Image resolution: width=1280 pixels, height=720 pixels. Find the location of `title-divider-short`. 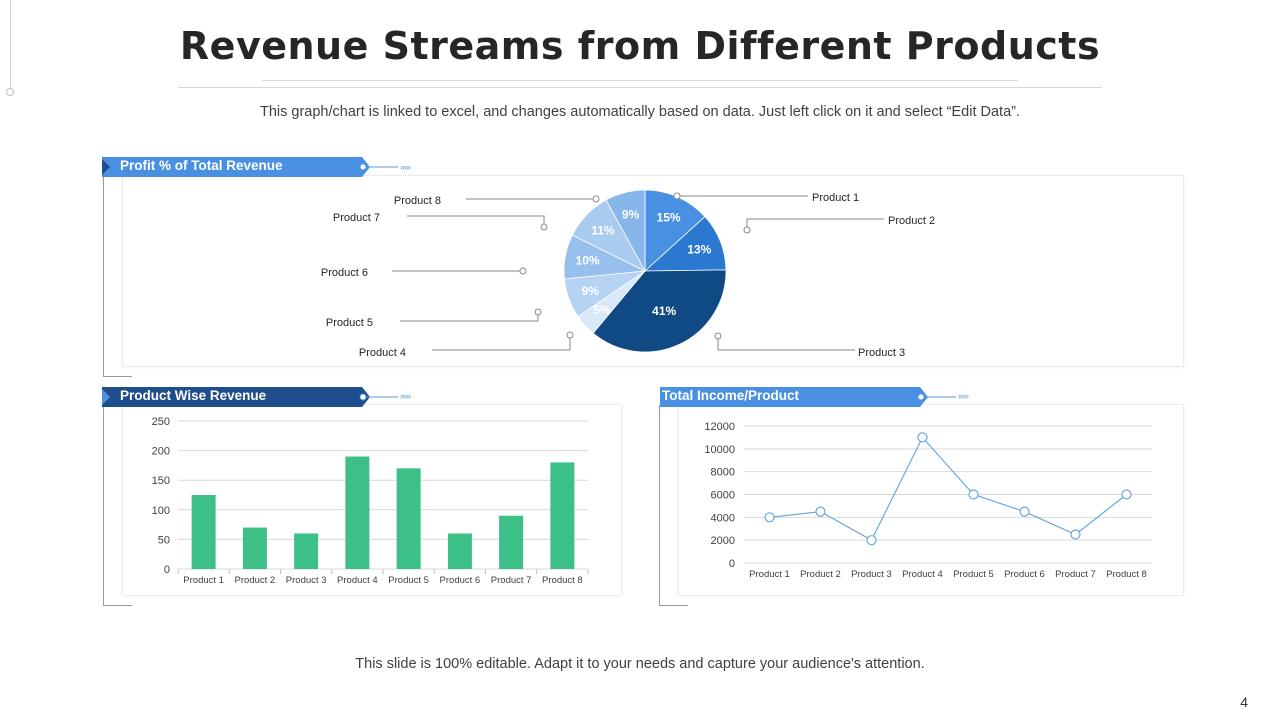

title-divider-short is located at coordinates (640, 80).